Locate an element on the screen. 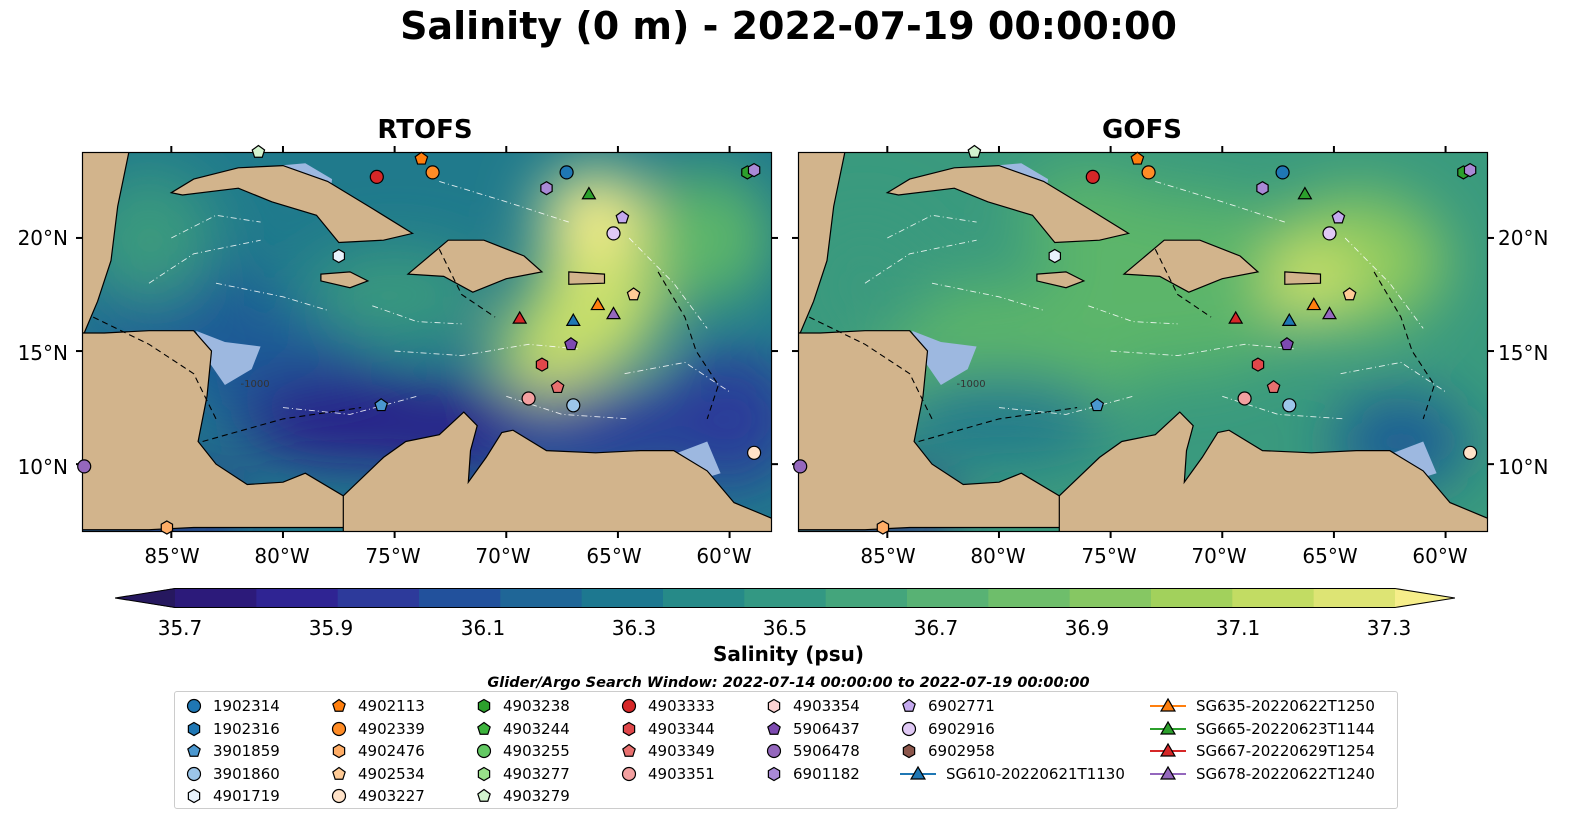 Image resolution: width=1577 pixels, height=827 pixels. colorbar-tick-label: 37.1 is located at coordinates (1238, 628).